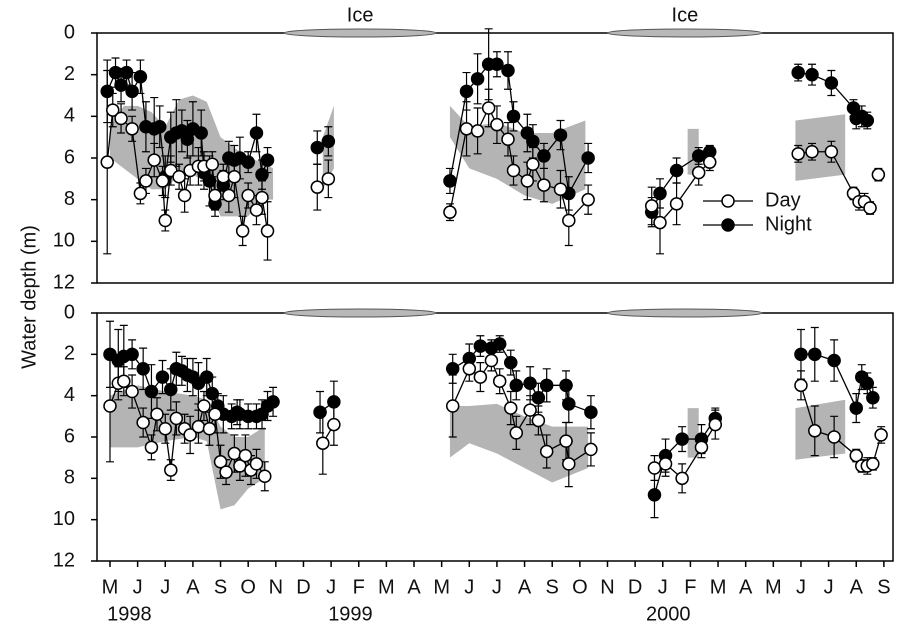  Describe the element at coordinates (69, 478) in the screenshot. I see `y-tick-label: 8` at that location.